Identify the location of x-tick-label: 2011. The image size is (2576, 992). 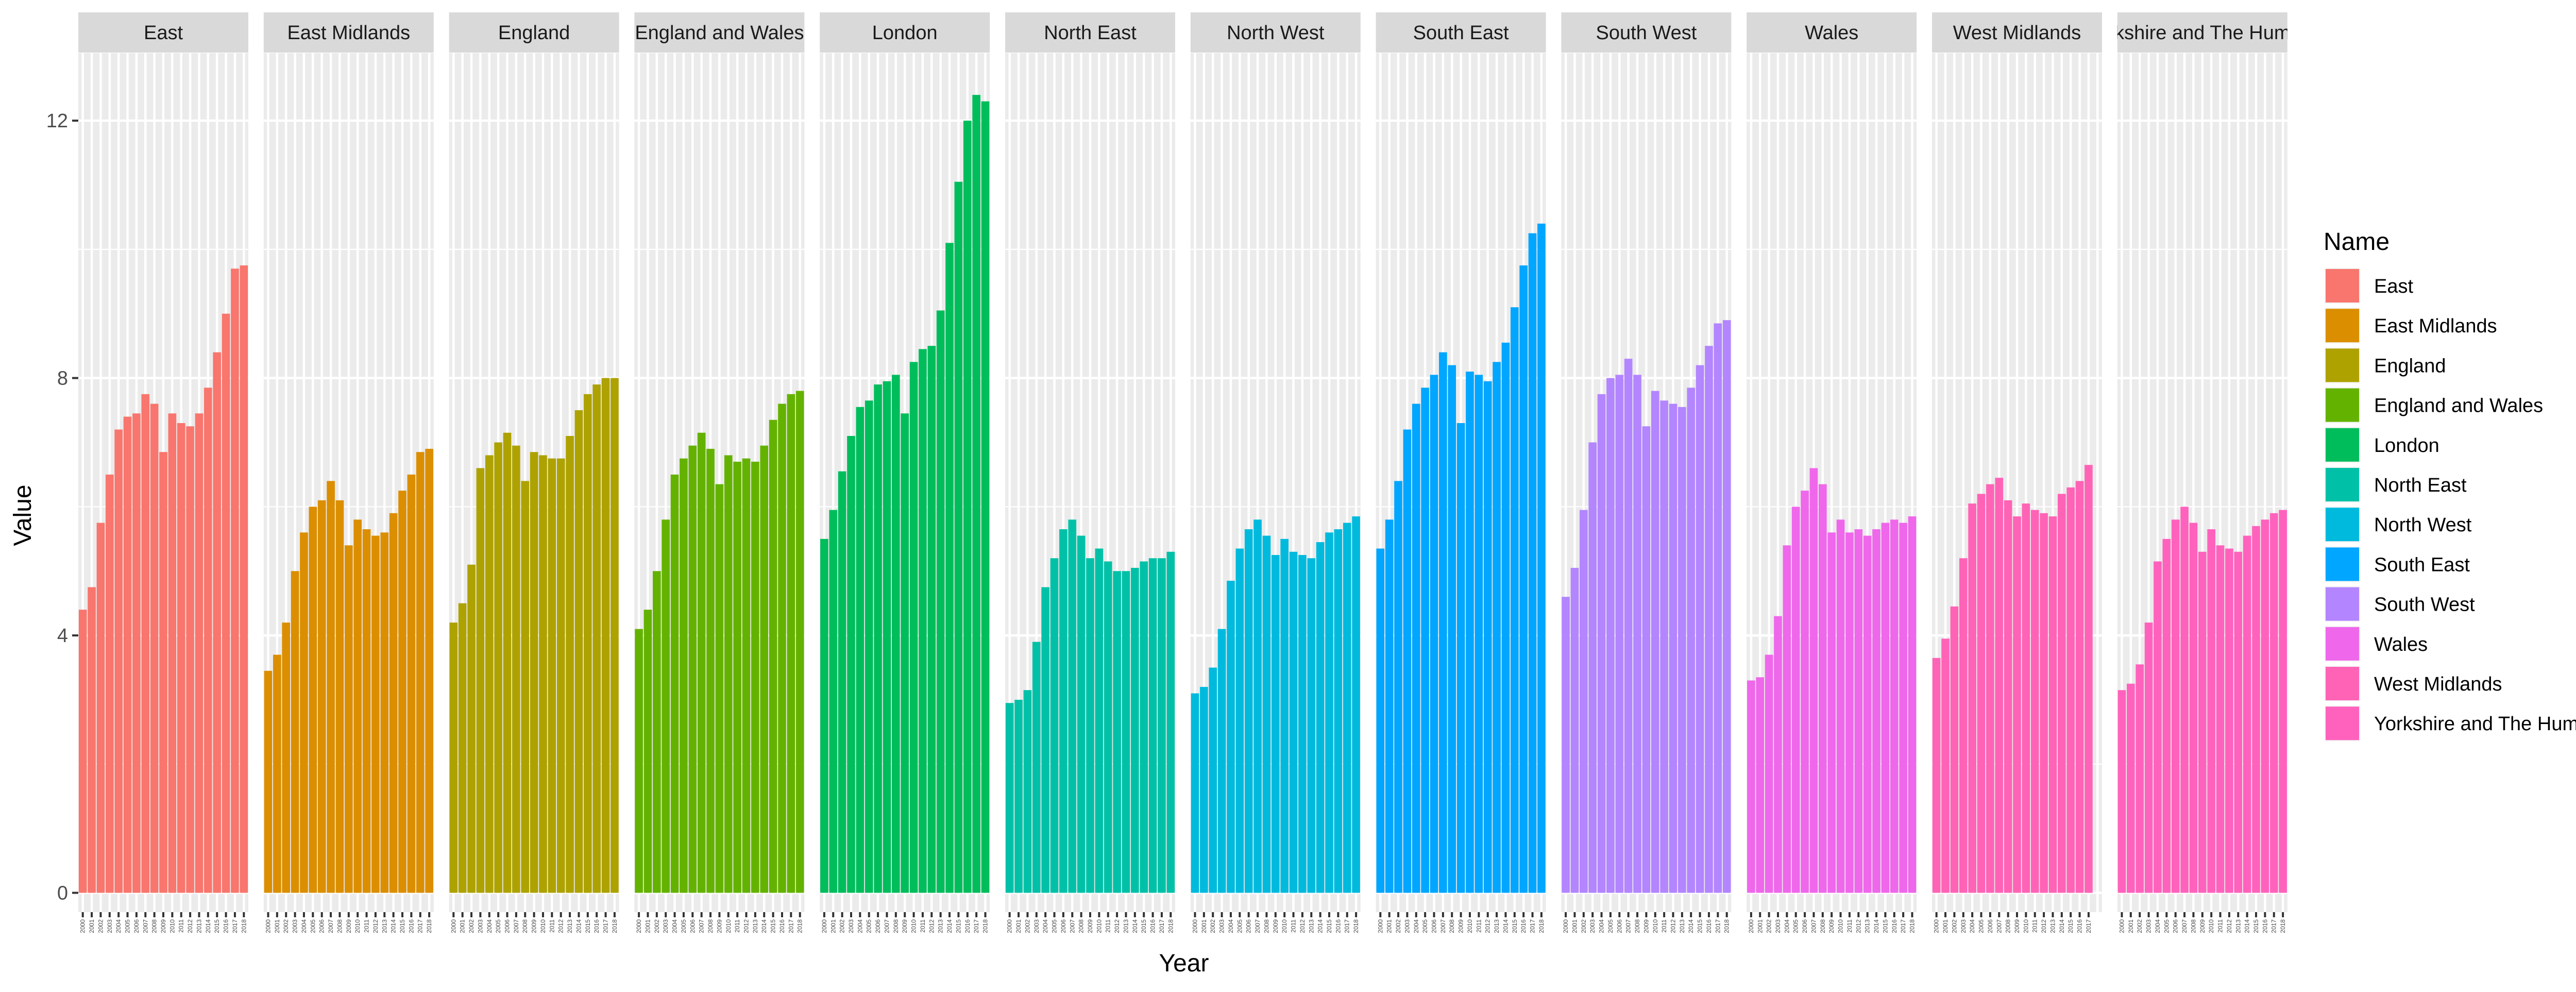
(1479, 926).